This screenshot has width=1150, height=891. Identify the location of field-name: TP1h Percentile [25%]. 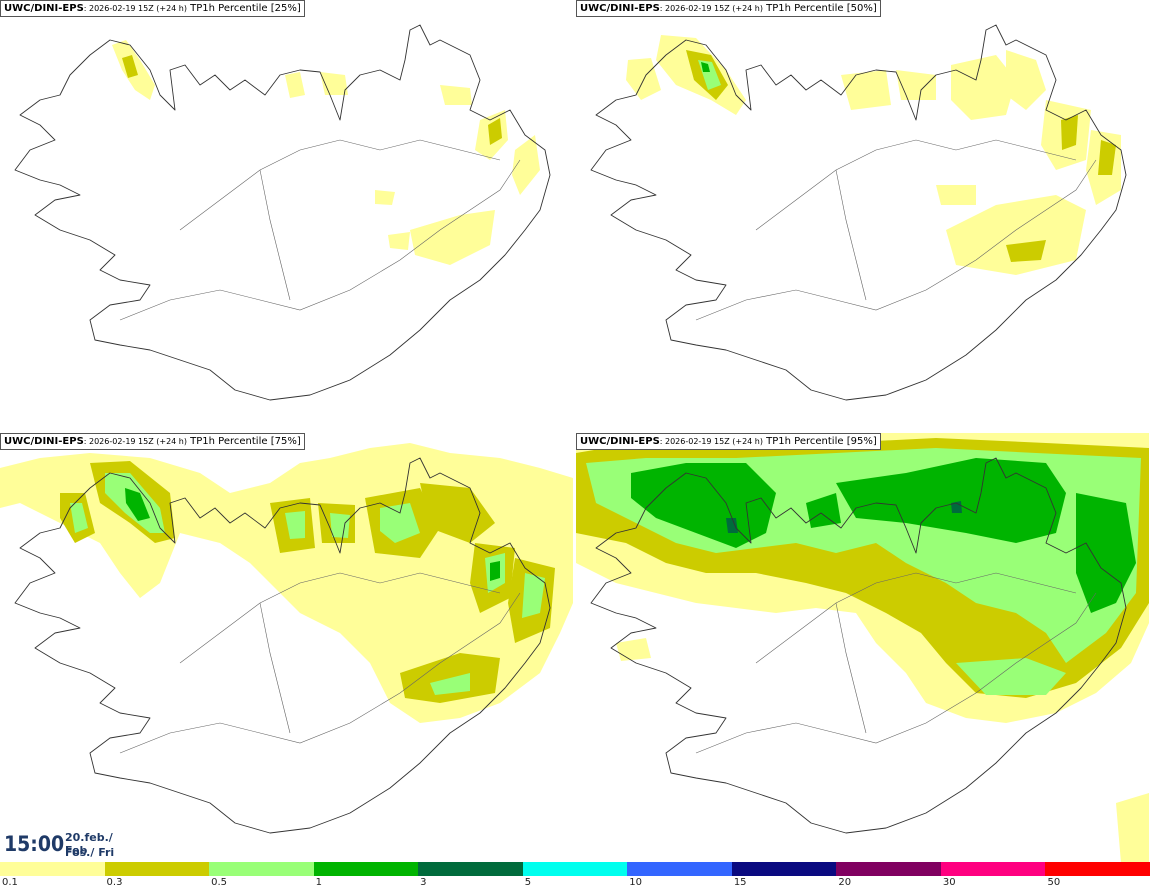
(243, 8).